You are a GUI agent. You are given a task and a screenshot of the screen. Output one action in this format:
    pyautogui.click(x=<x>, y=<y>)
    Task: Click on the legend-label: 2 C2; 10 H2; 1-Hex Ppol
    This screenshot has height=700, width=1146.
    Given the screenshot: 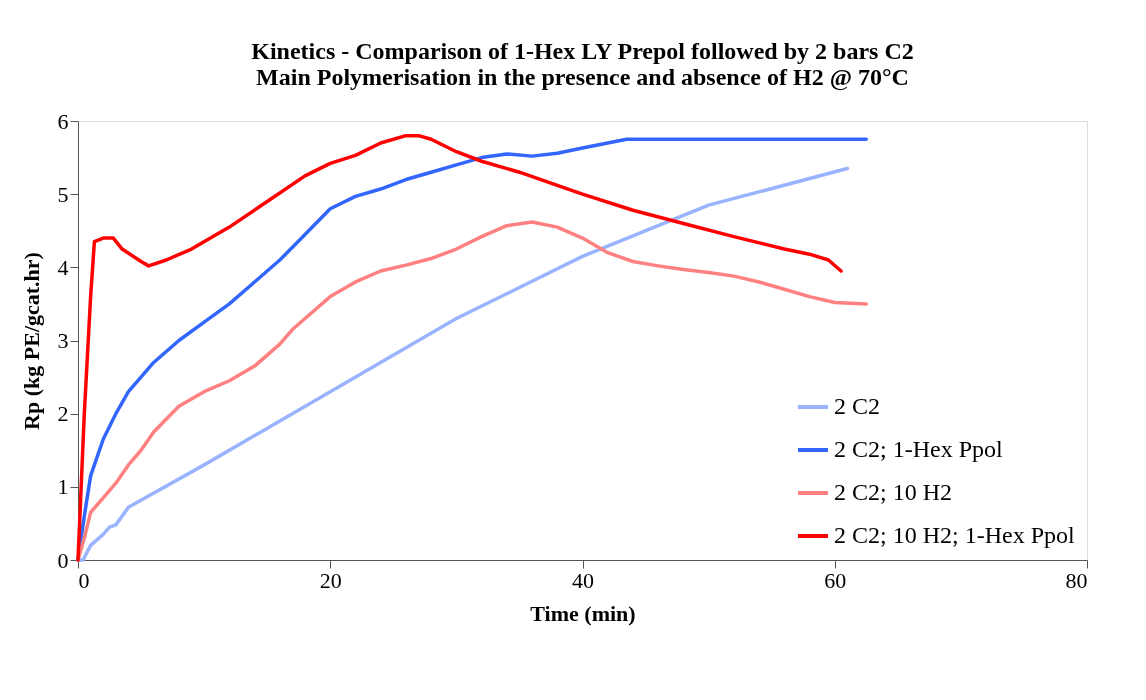 What is the action you would take?
    pyautogui.click(x=954, y=535)
    